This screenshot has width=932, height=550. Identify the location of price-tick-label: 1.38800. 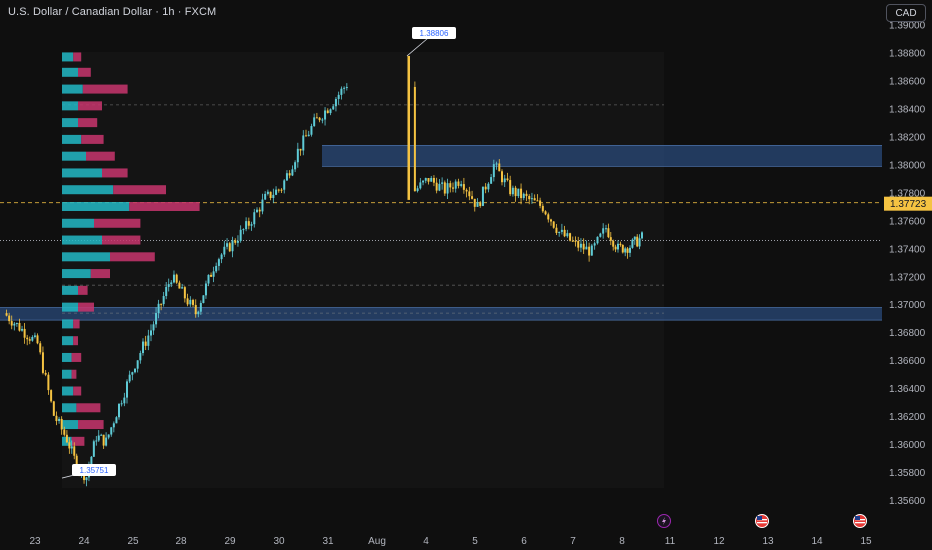
(907, 54).